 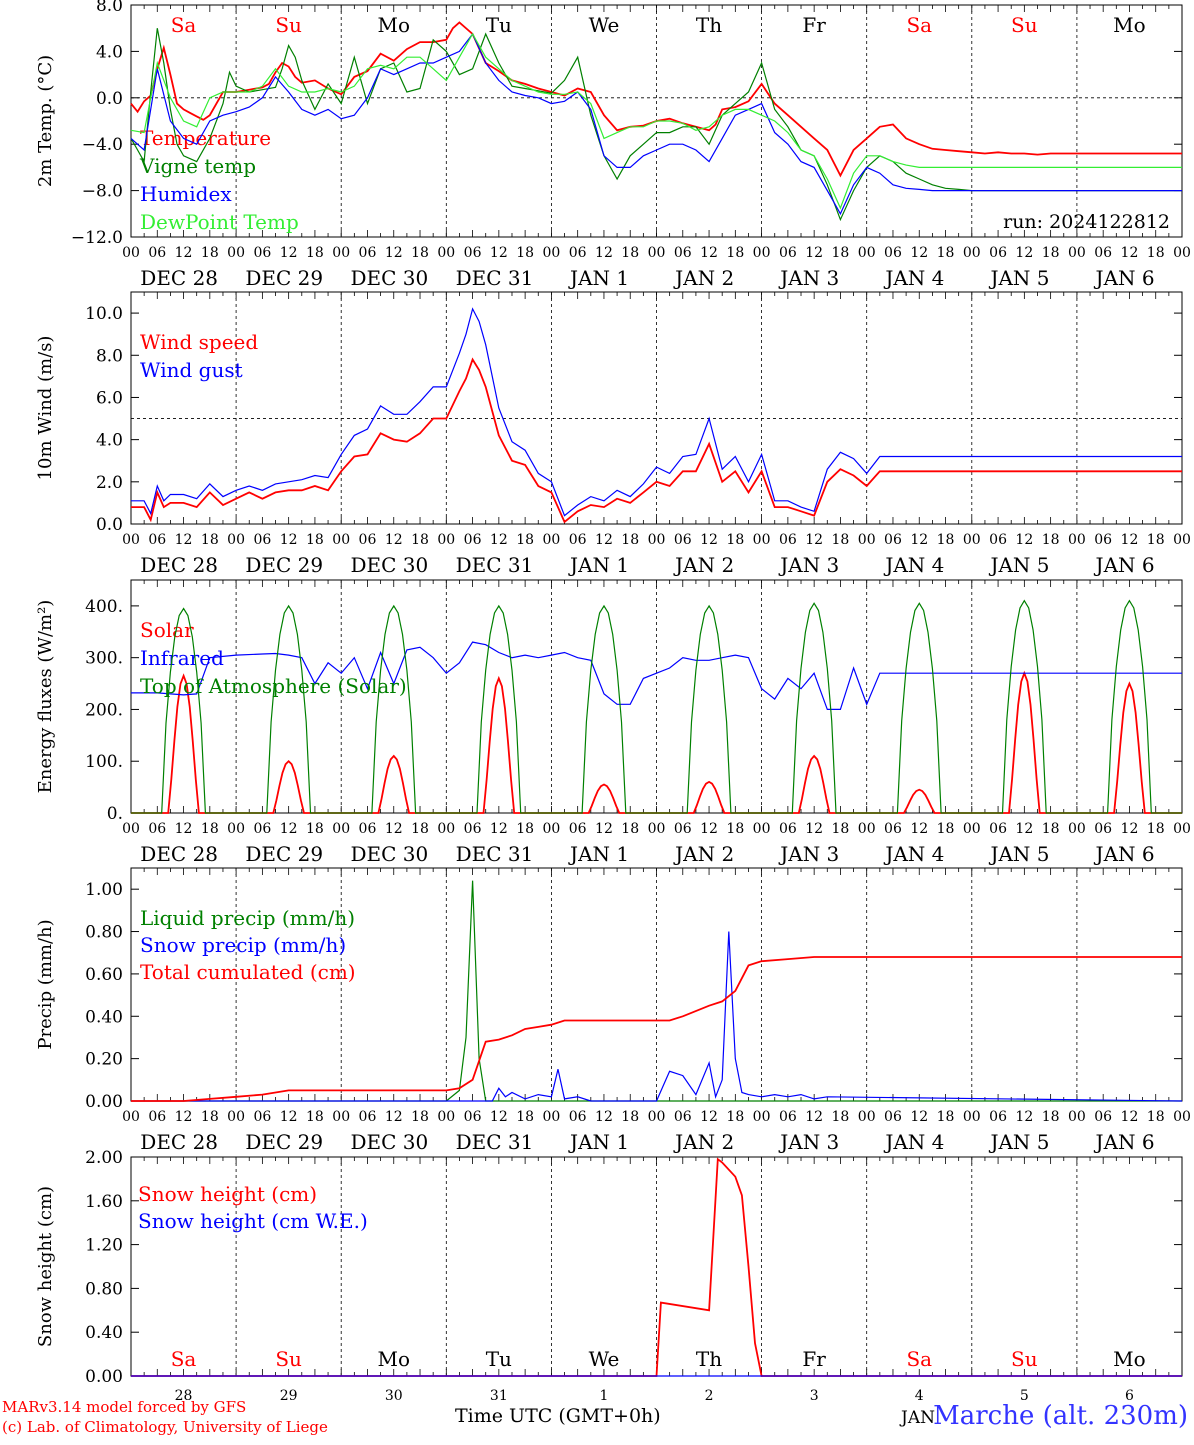 What do you see at coordinates (109, 8) in the screenshot?
I see `y-tick-label: 8.0` at bounding box center [109, 8].